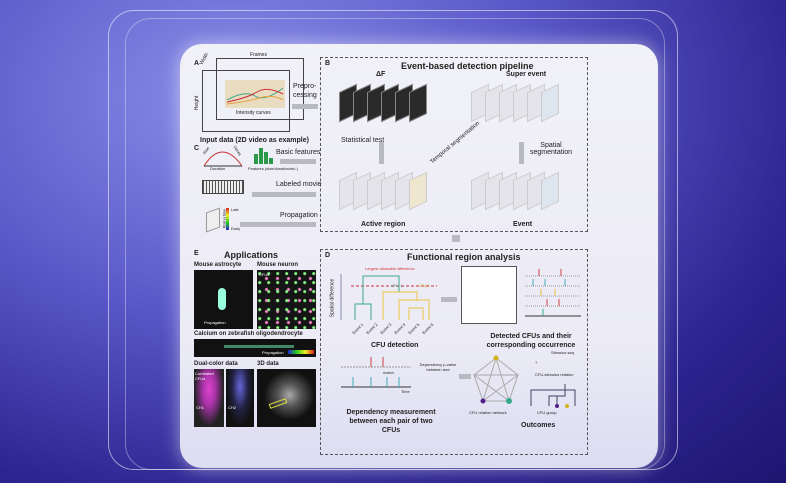 The height and width of the screenshot is (483, 786). What do you see at coordinates (390, 268) in the screenshot?
I see `threshold-label: Largest allowable difference` at bounding box center [390, 268].